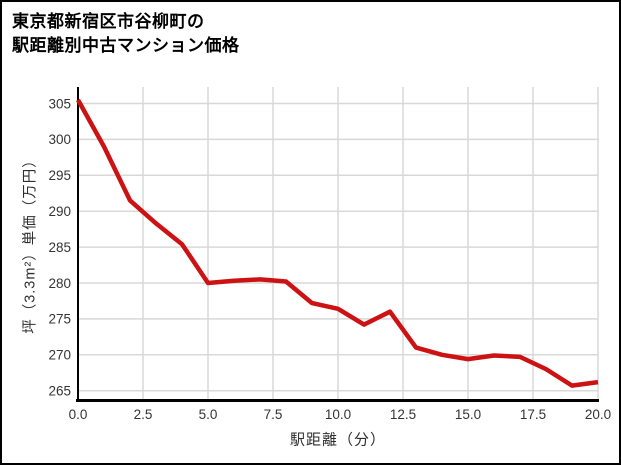 The image size is (621, 465). Describe the element at coordinates (59, 391) in the screenshot. I see `y-tick-label: 265` at that location.